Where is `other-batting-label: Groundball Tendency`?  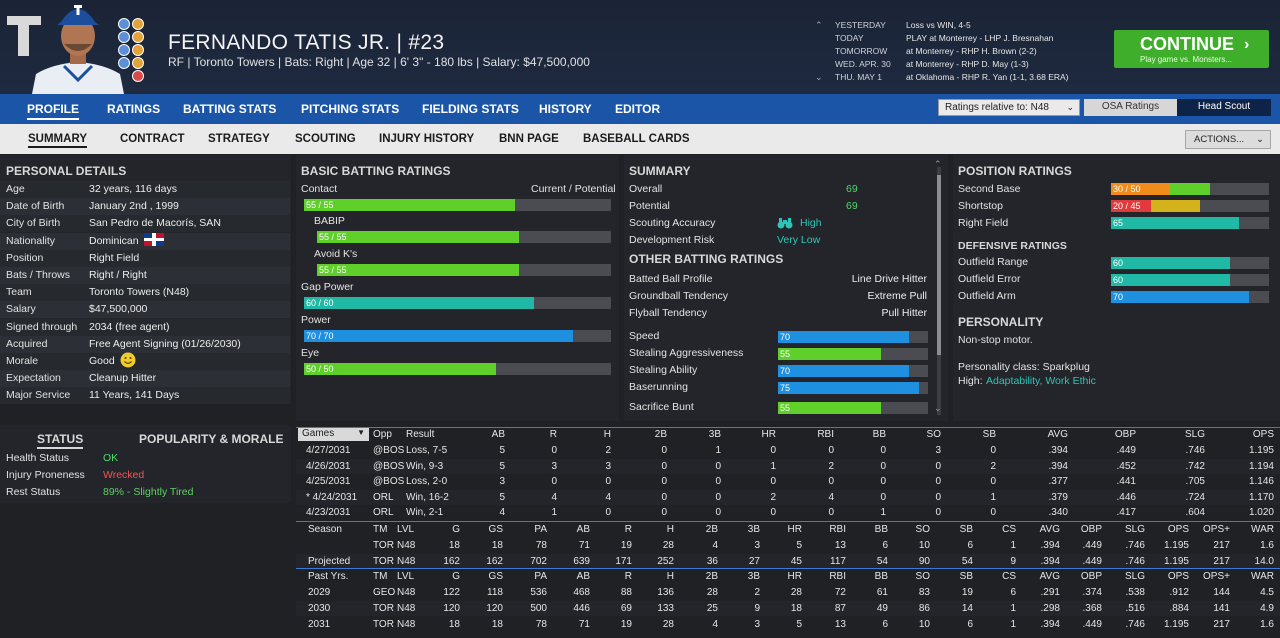
other-batting-label: Groundball Tendency is located at coordinates (679, 296).